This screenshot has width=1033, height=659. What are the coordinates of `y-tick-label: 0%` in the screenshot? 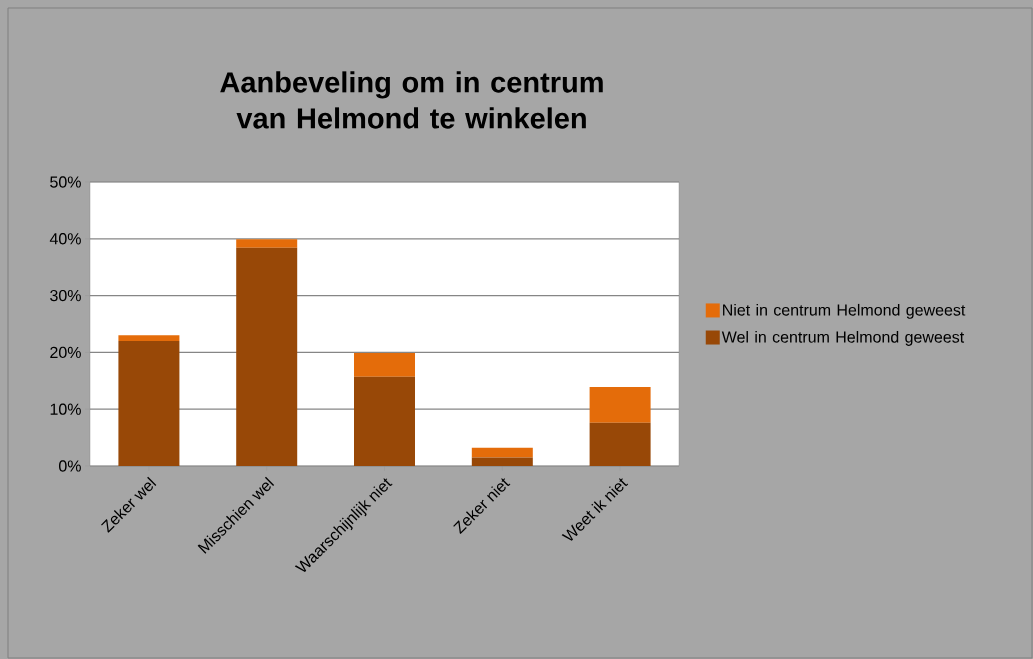 It's located at (69, 466).